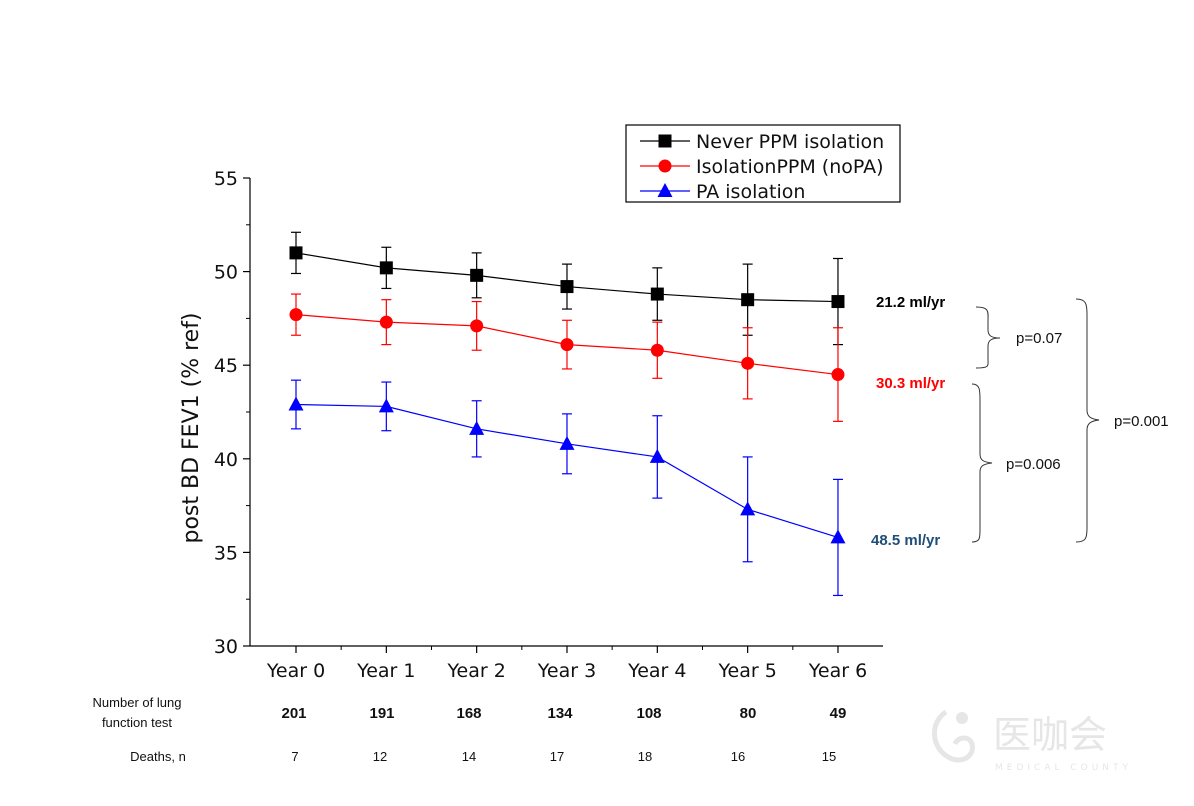 The image size is (1194, 806). I want to click on series-square, so click(567, 288).